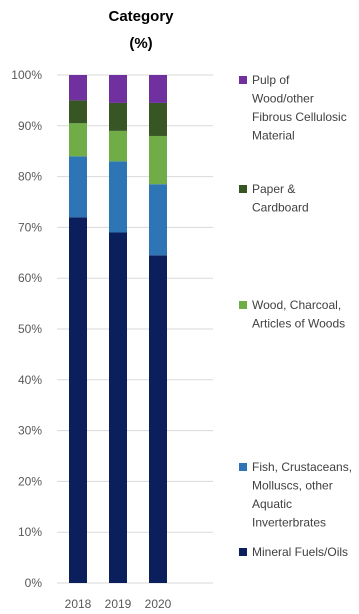 The height and width of the screenshot is (614, 359). Describe the element at coordinates (30, 278) in the screenshot. I see `y-tick-label: 60%` at that location.